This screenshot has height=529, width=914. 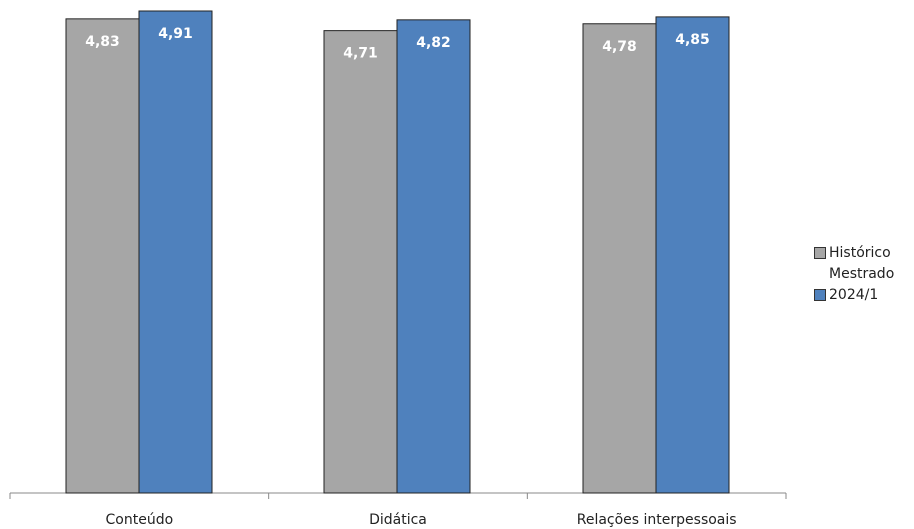 I want to click on legend-label-historico: Histórico Mestrado, so click(x=862, y=263).